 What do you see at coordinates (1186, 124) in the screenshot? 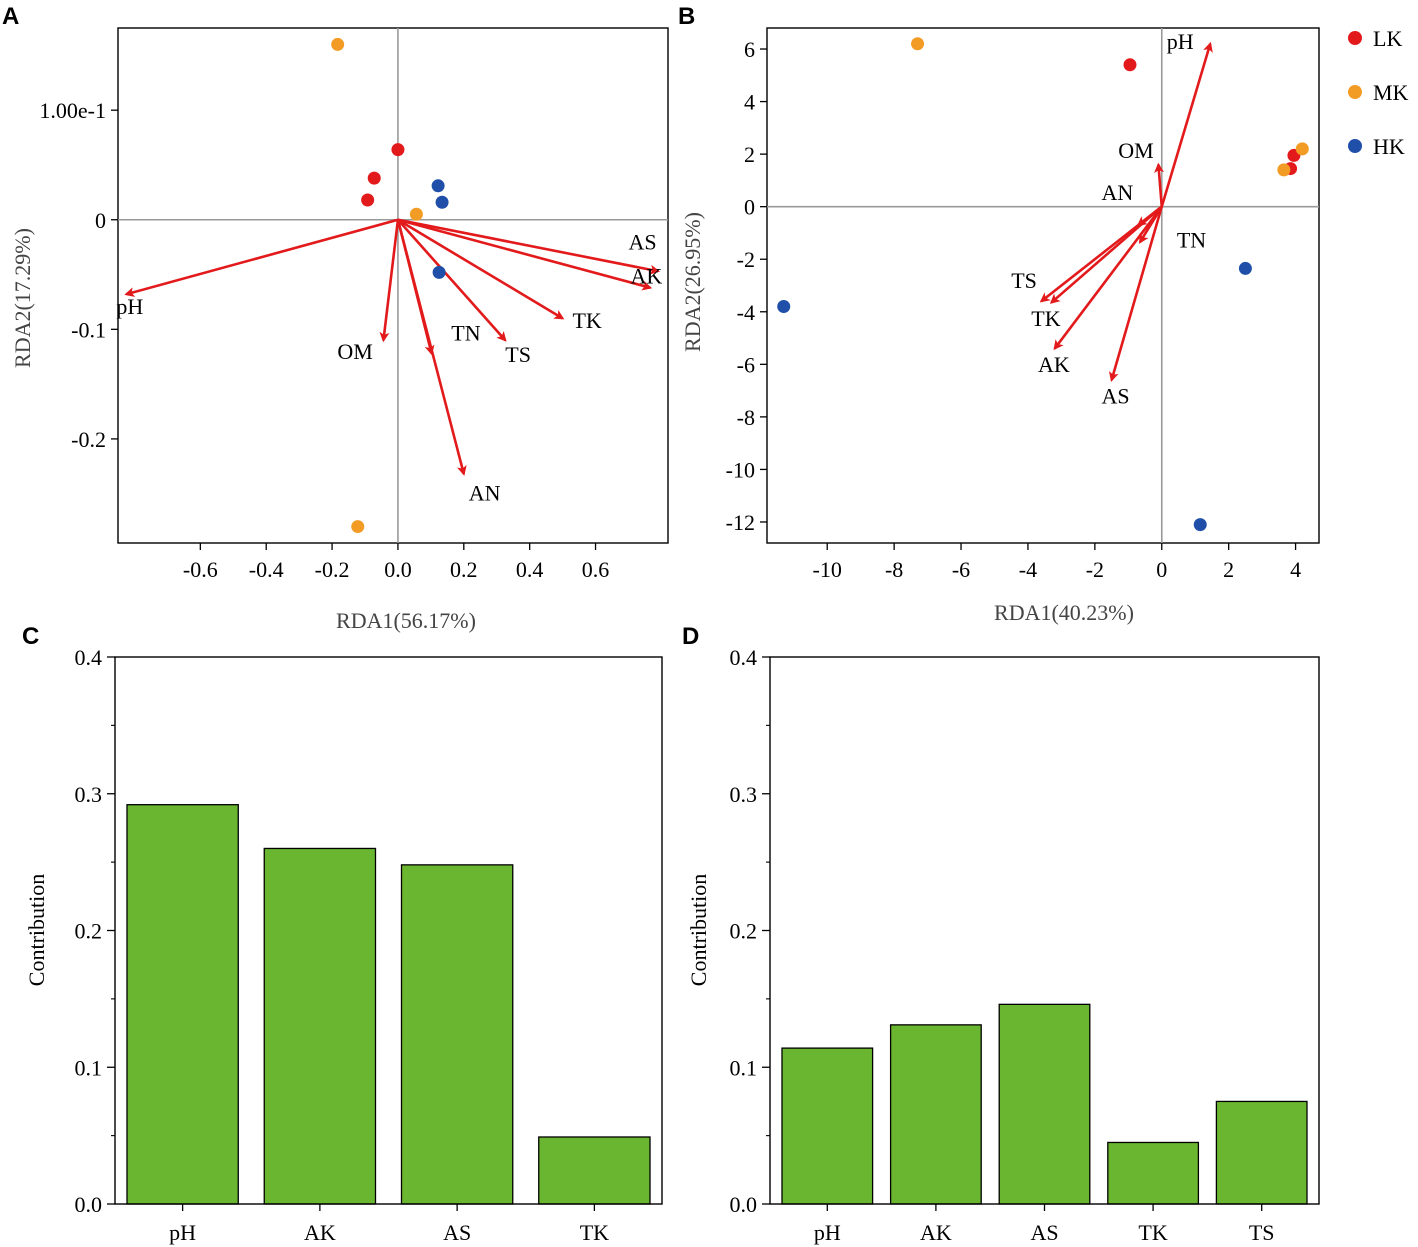
I see `arrow-ph-b` at bounding box center [1186, 124].